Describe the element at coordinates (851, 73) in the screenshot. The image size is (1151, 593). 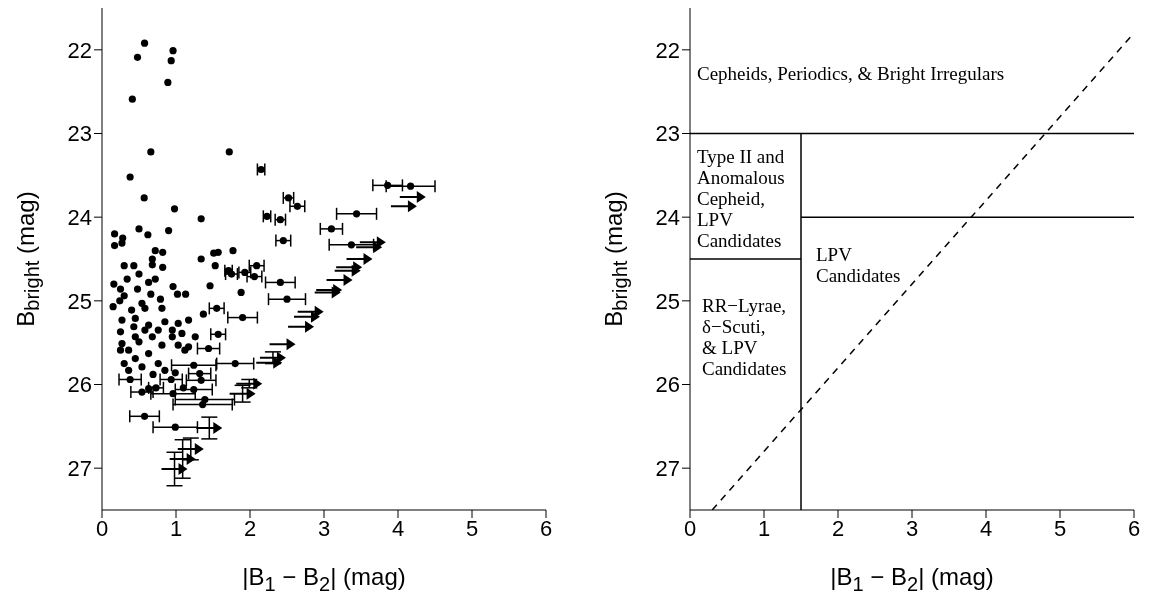
I see `annotation: Cepheids, Periodics, & Bright Irregulars` at that location.